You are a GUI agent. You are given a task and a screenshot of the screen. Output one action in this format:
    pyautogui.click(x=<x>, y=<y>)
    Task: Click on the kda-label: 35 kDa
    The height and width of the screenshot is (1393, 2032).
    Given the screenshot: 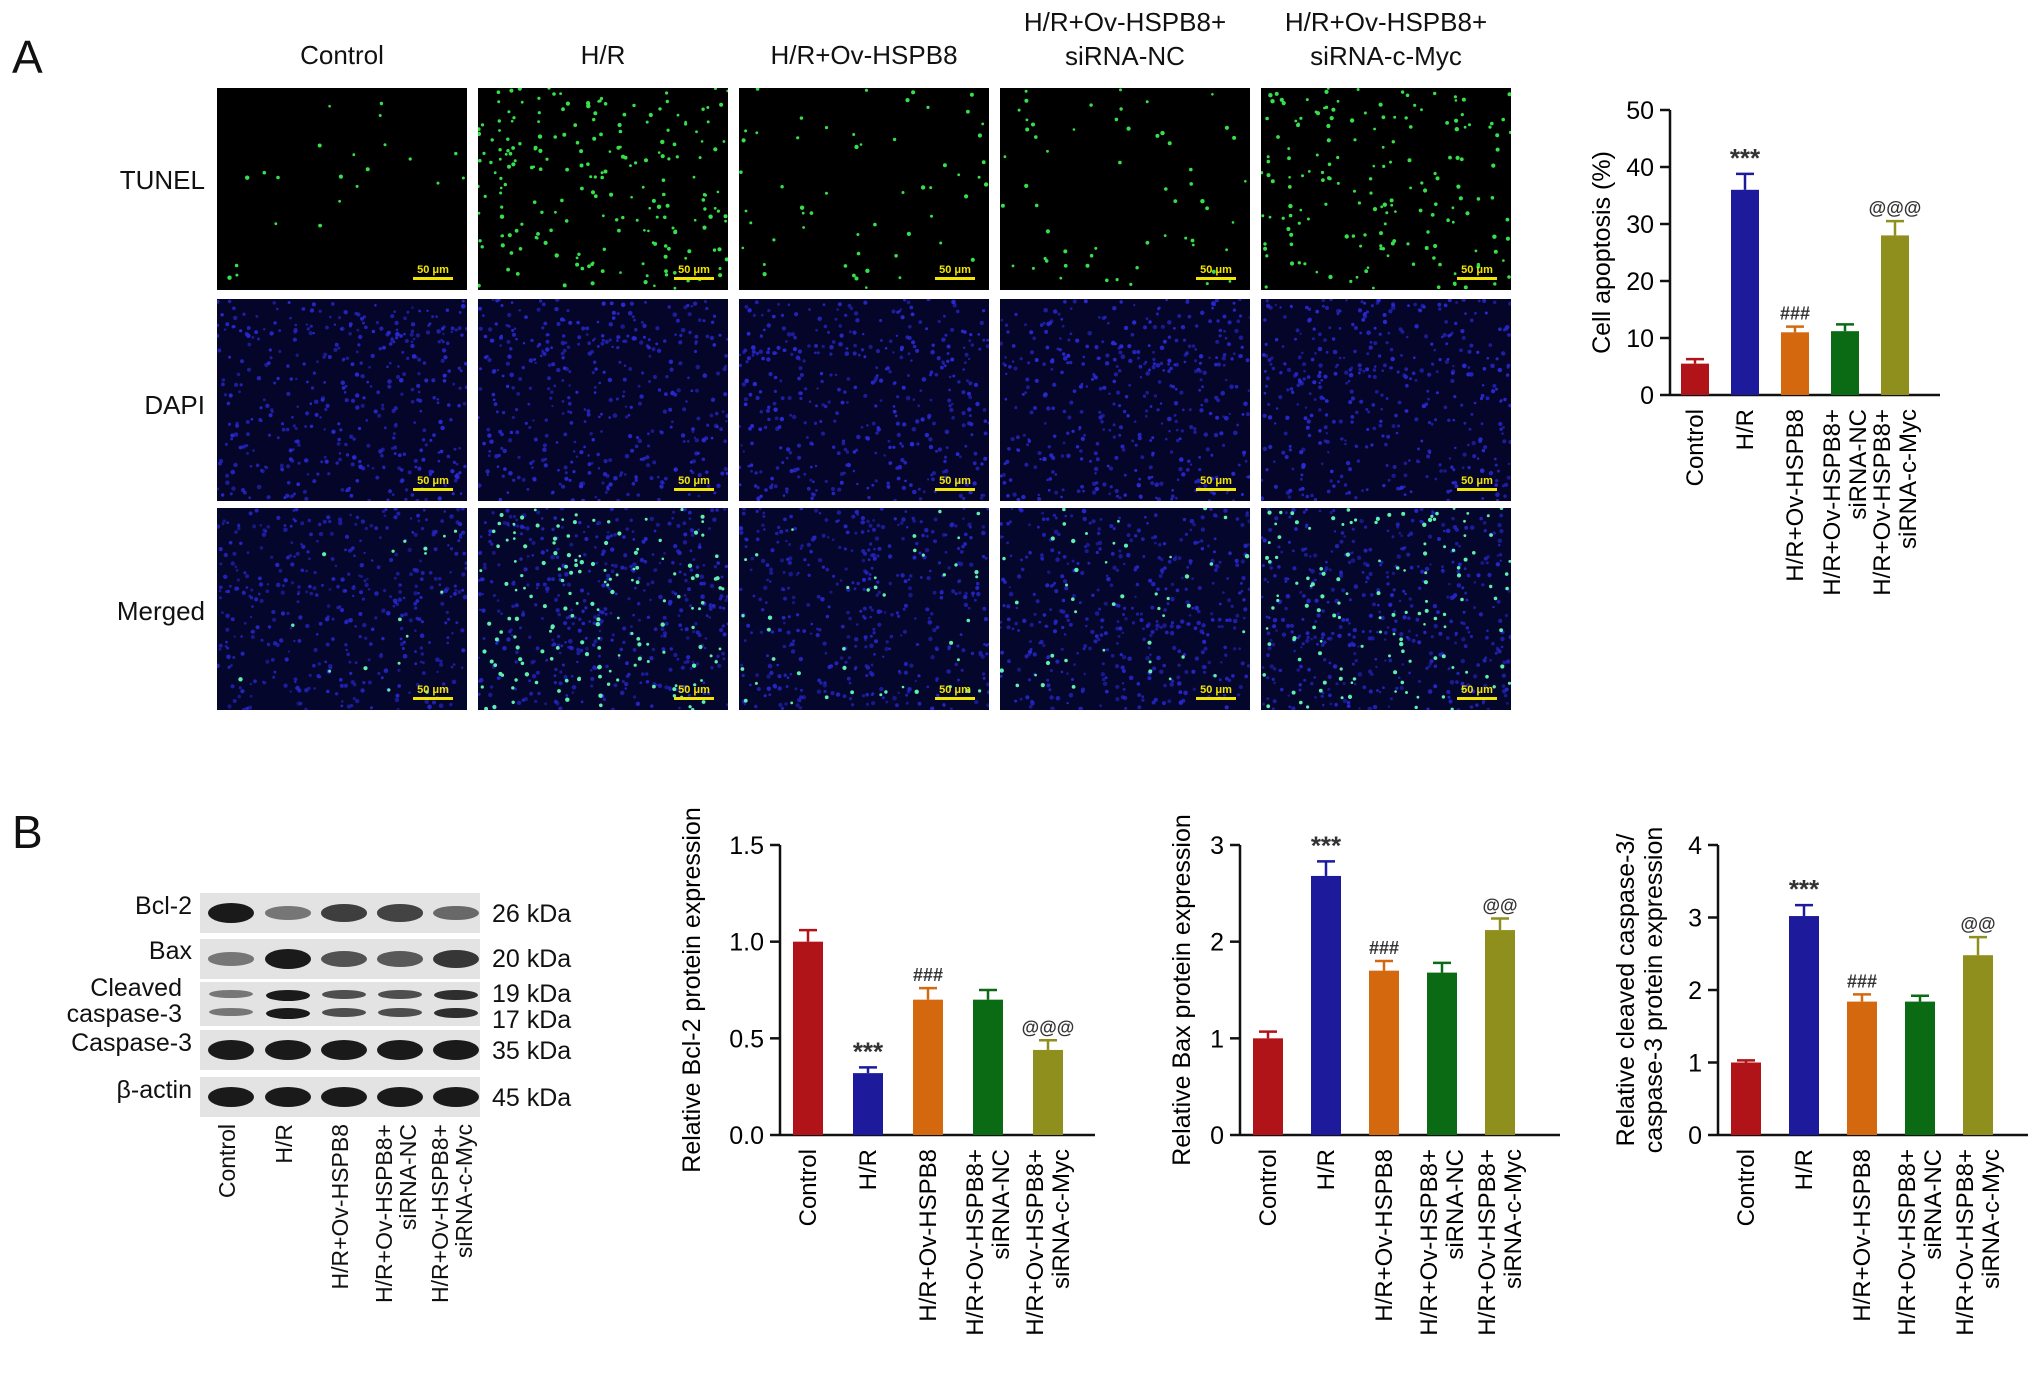 What is the action you would take?
    pyautogui.click(x=532, y=1051)
    